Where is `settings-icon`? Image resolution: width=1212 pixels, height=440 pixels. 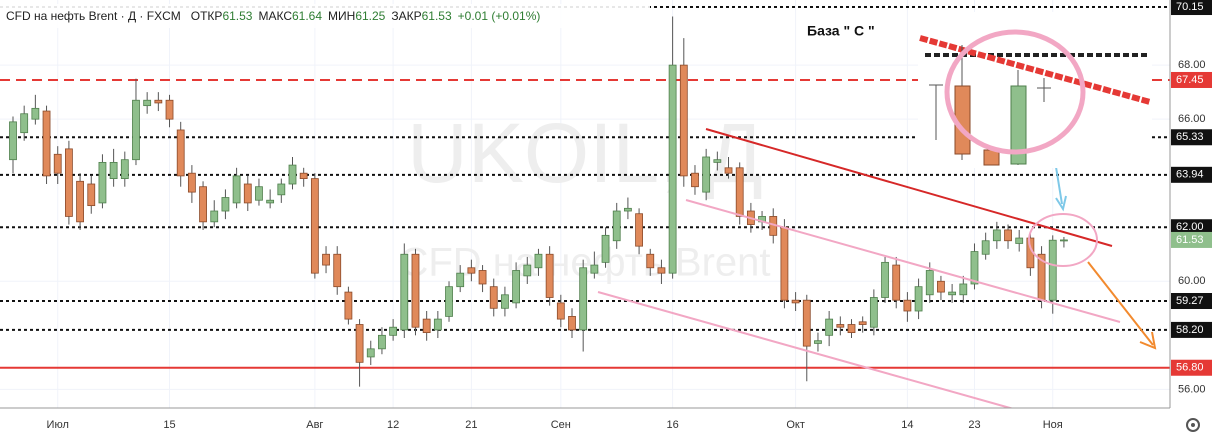 settings-icon is located at coordinates (1193, 425).